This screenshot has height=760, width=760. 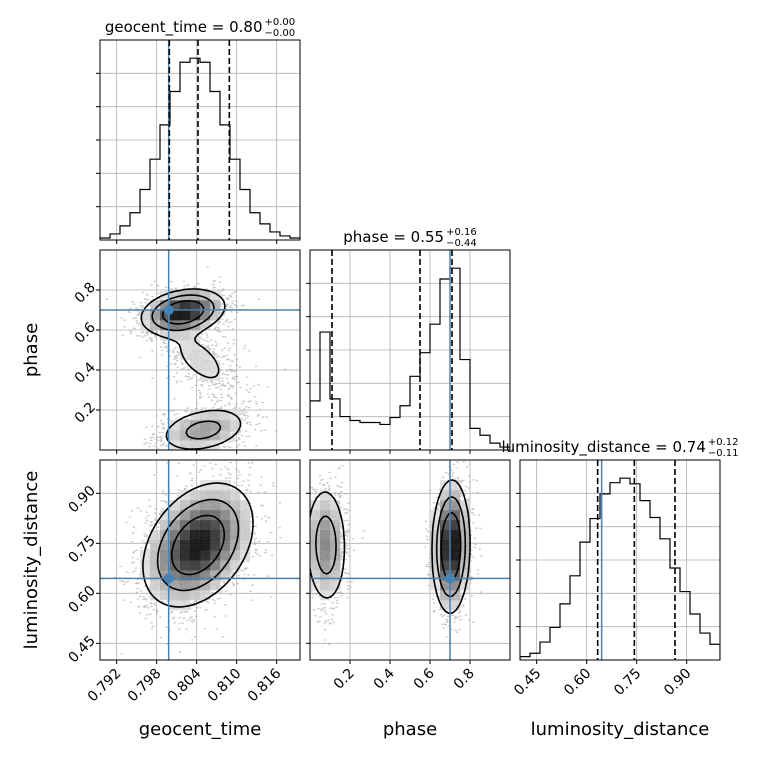 I want to click on title-minus: −0.00, so click(x=280, y=33).